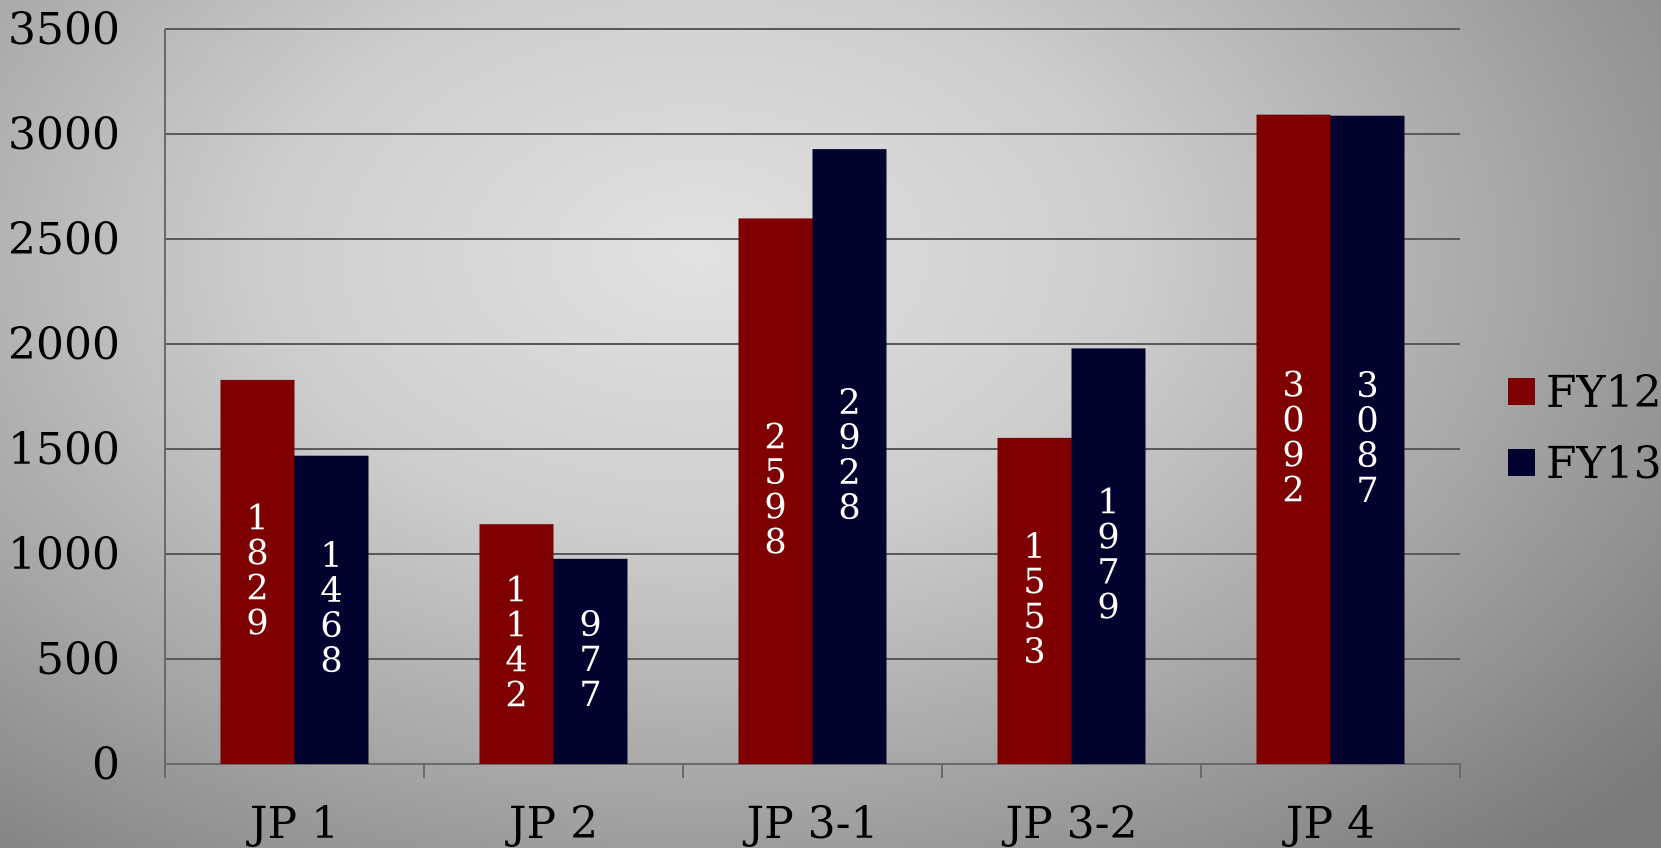 The image size is (1661, 848). Describe the element at coordinates (292, 823) in the screenshot. I see `x-tick-label: JP 1` at that location.